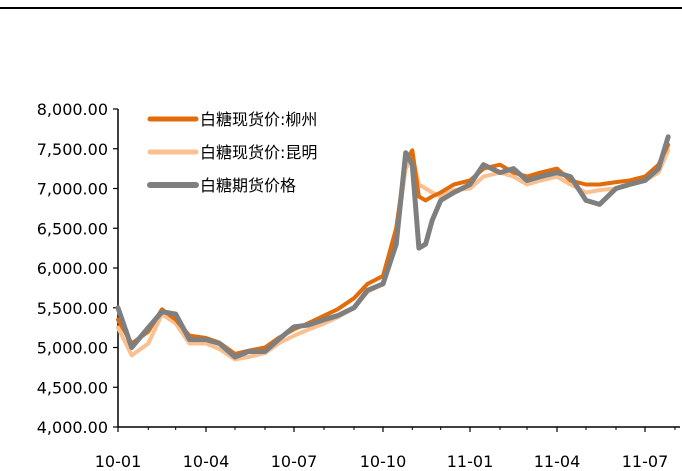 Image resolution: width=682 pixels, height=471 pixels. What do you see at coordinates (557, 461) in the screenshot?
I see `x-tick-label: 11-04` at bounding box center [557, 461].